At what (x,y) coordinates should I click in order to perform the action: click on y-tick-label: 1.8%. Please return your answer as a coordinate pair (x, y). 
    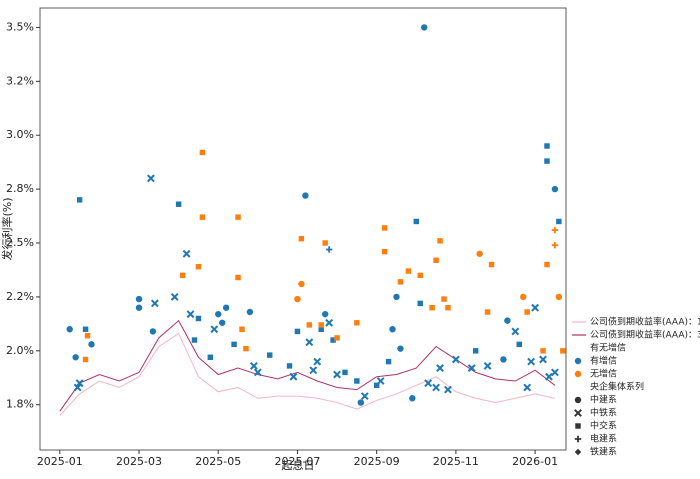
    Looking at the image, I should click on (20, 404).